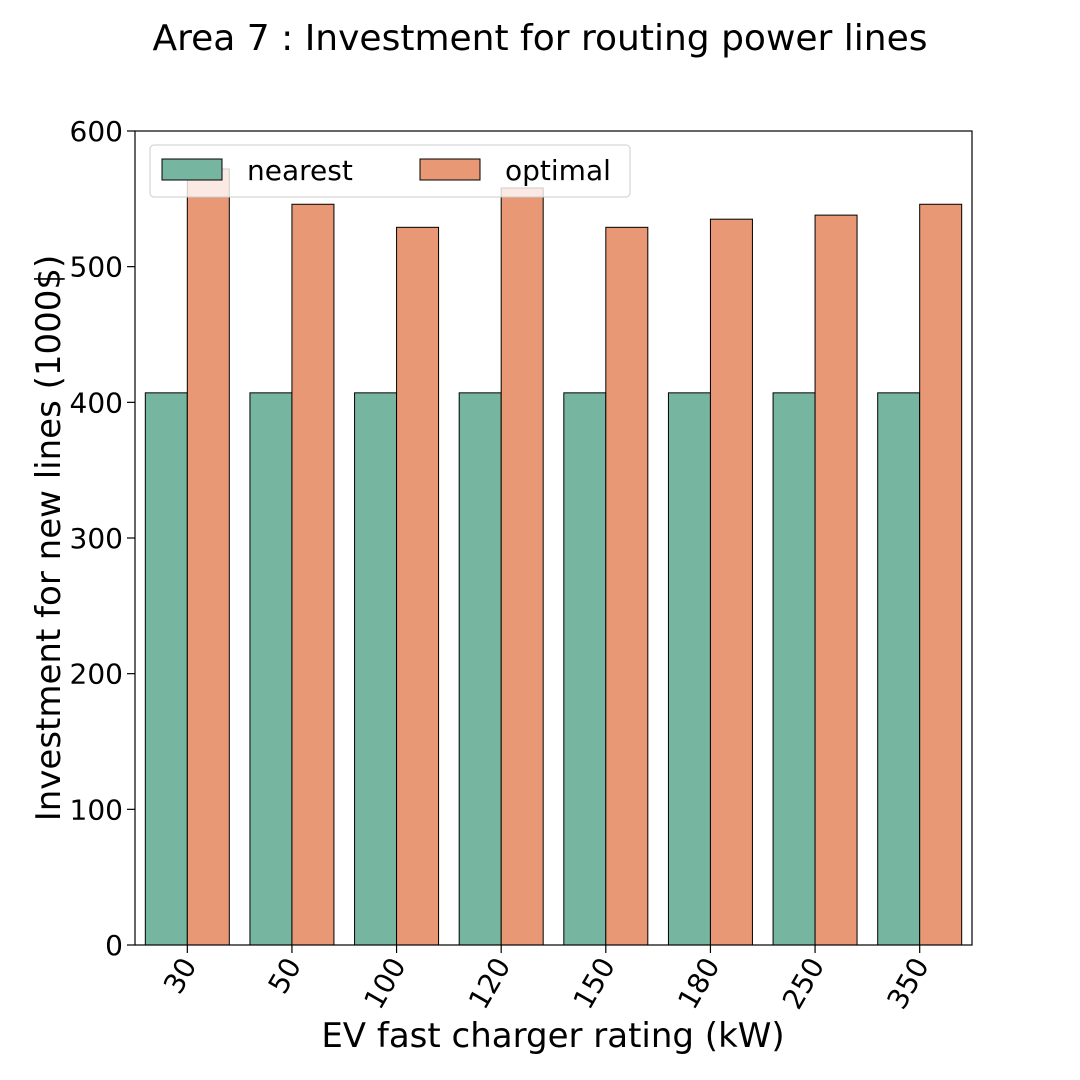 The height and width of the screenshot is (1080, 1080). Describe the element at coordinates (114, 945) in the screenshot. I see `y-tick-label: 0` at that location.